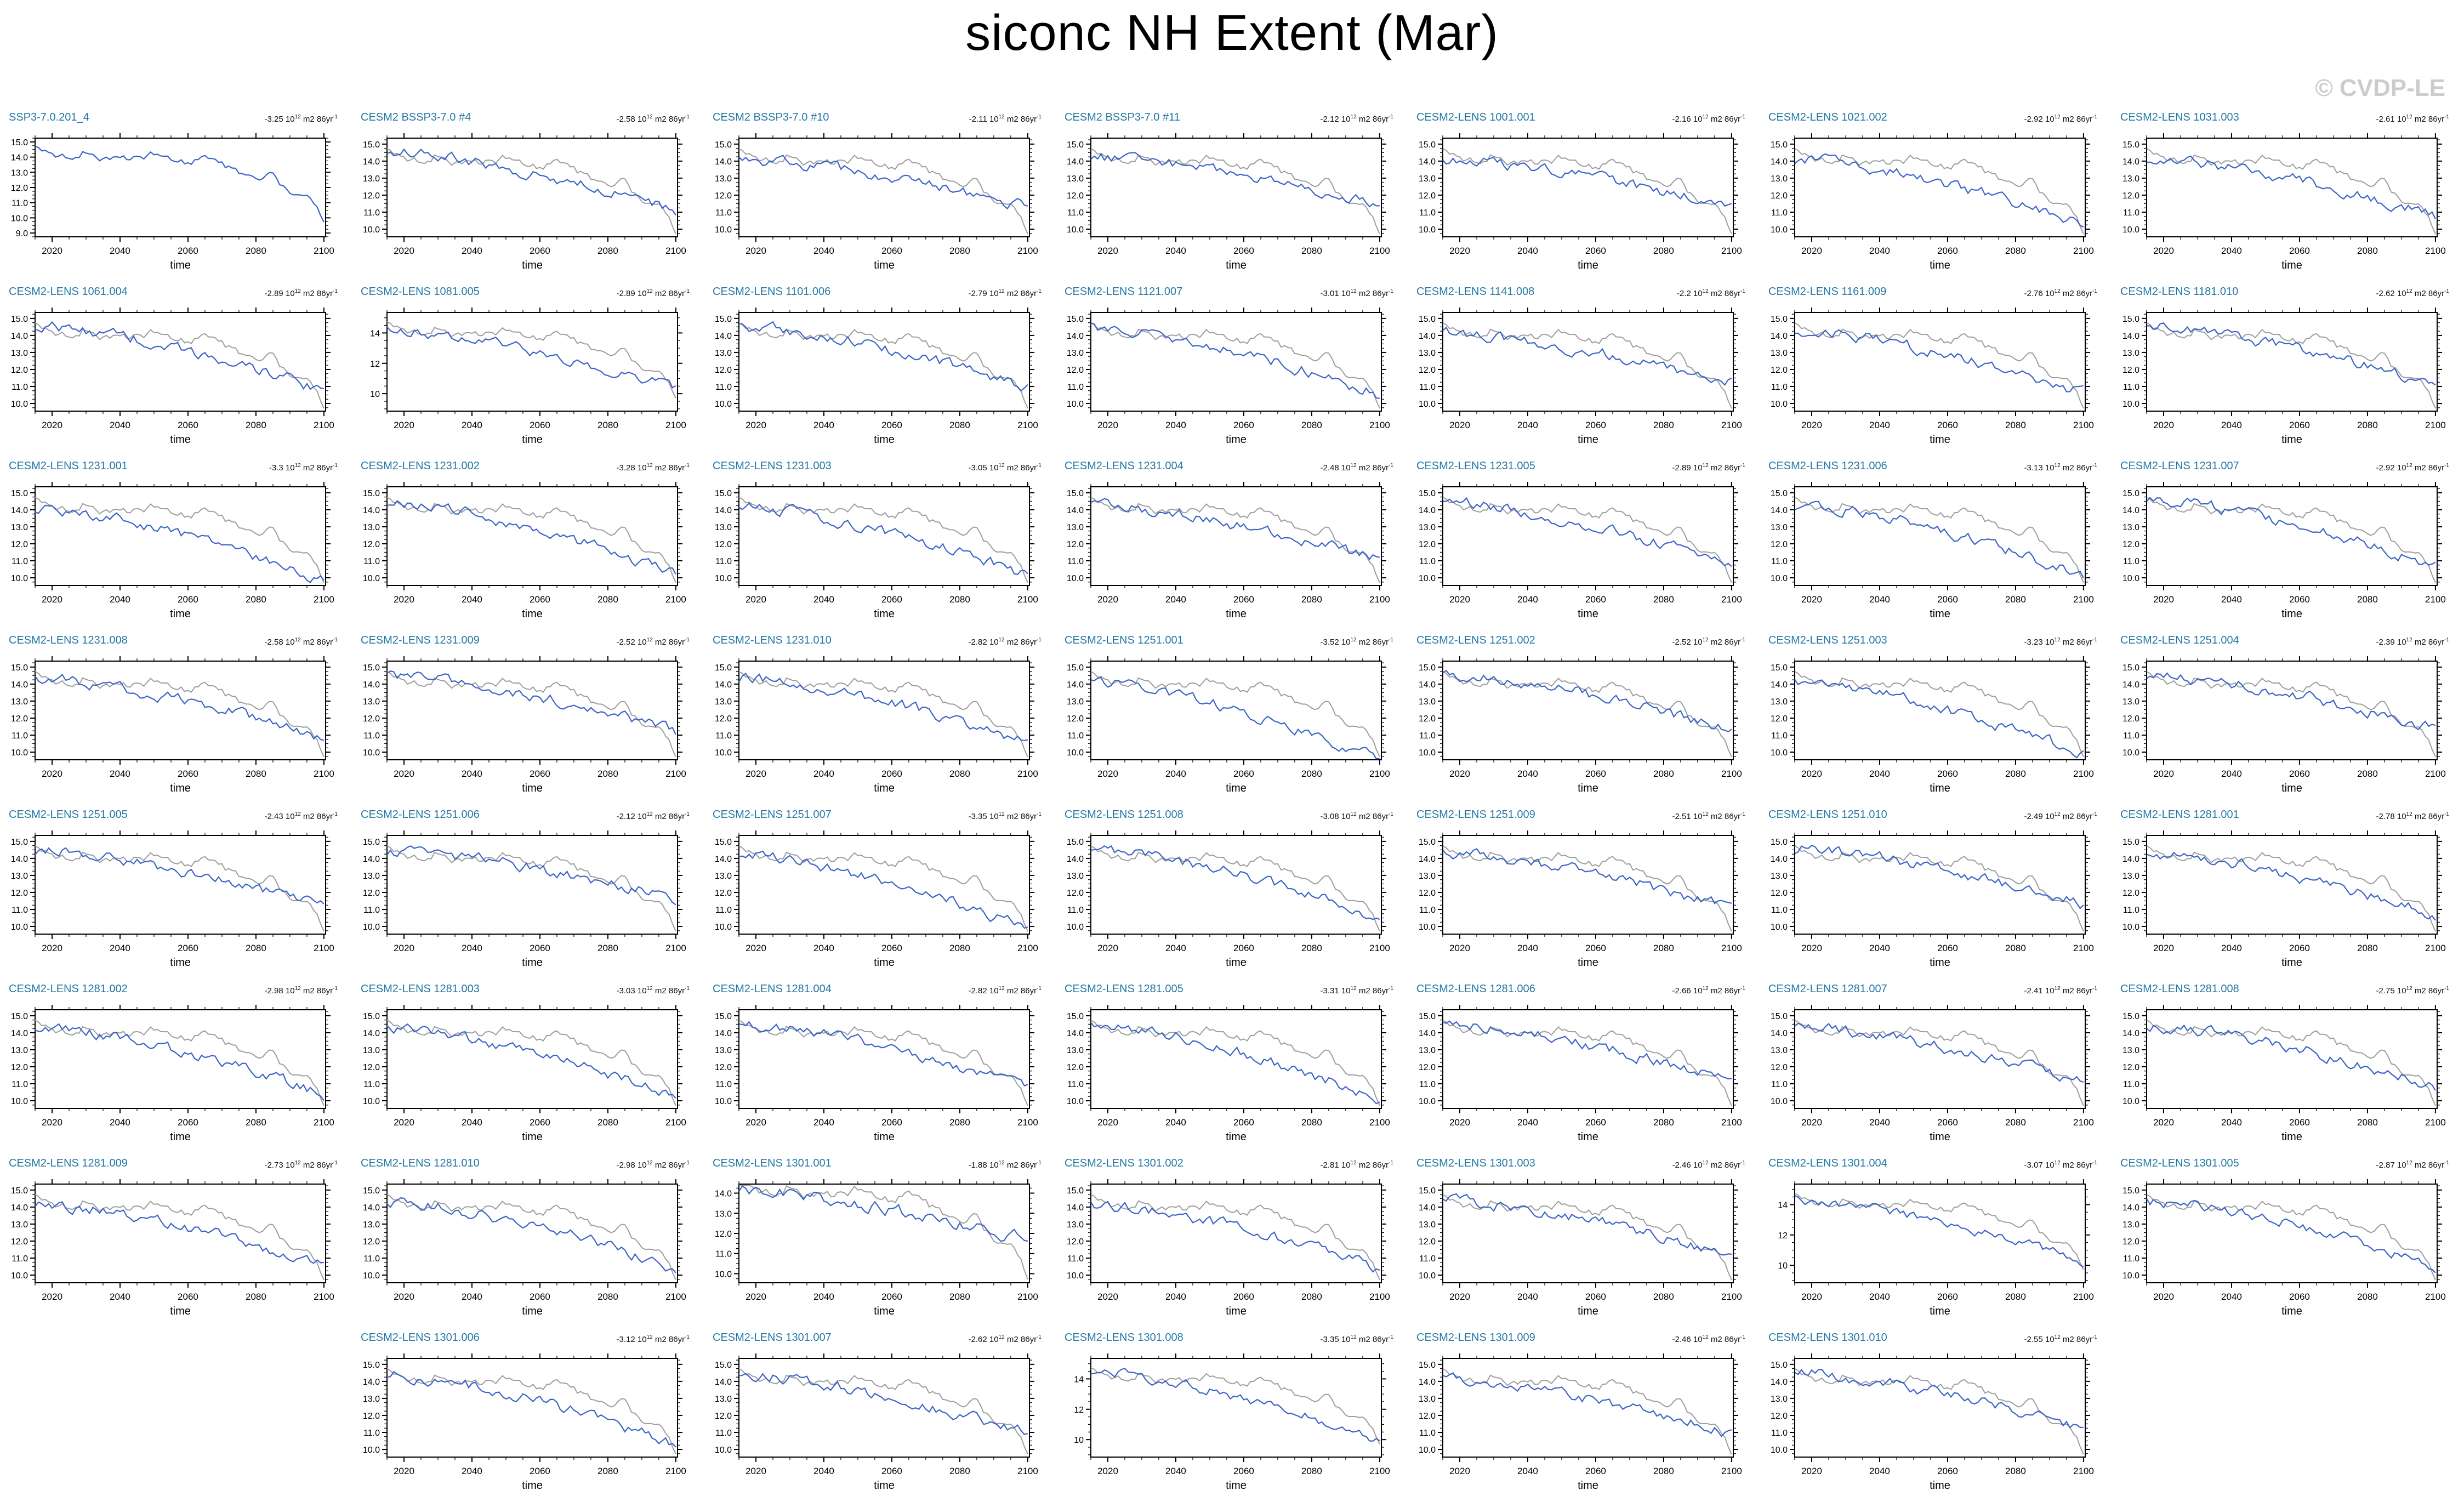 The height and width of the screenshot is (1496, 2464). I want to click on trend-value: -2.41 1012 m2 86yr-1, so click(2060, 991).